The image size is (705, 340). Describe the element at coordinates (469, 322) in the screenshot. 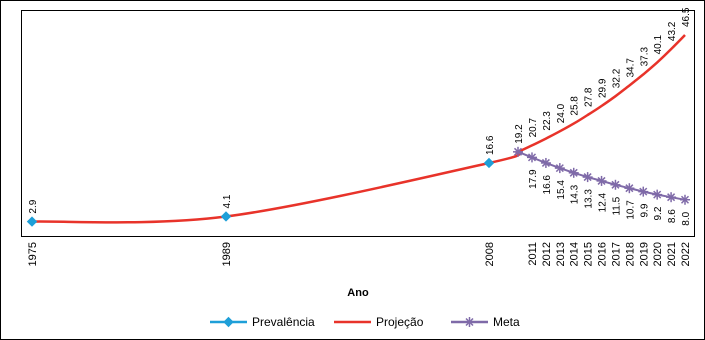

I see `legend-star-icon` at that location.